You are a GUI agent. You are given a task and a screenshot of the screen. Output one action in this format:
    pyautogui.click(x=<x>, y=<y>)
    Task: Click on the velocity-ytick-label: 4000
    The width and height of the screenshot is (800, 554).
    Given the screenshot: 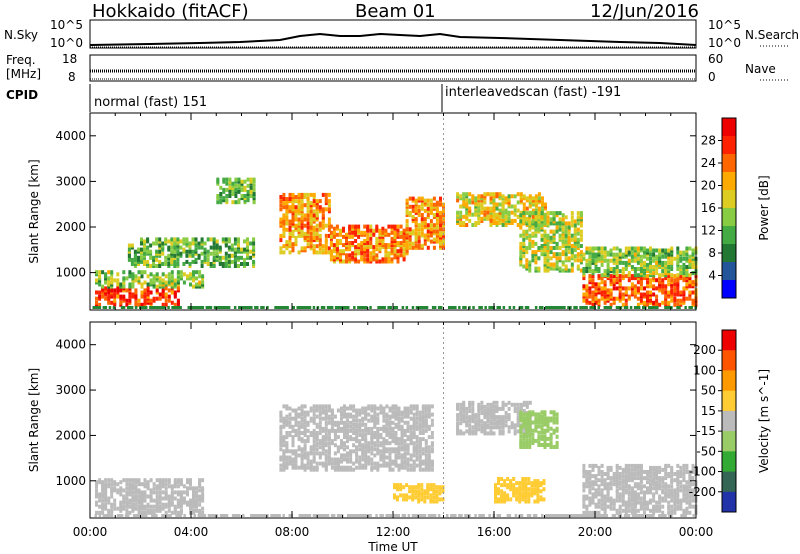 What is the action you would take?
    pyautogui.click(x=70, y=345)
    